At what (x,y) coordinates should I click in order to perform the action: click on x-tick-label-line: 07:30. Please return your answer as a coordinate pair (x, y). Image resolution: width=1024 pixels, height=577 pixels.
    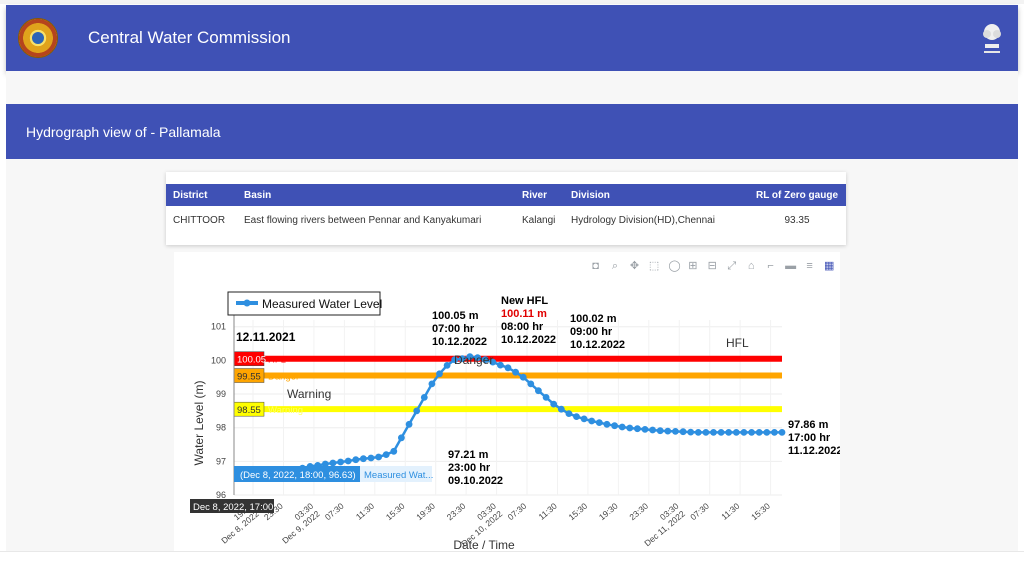
    Looking at the image, I should click on (334, 512).